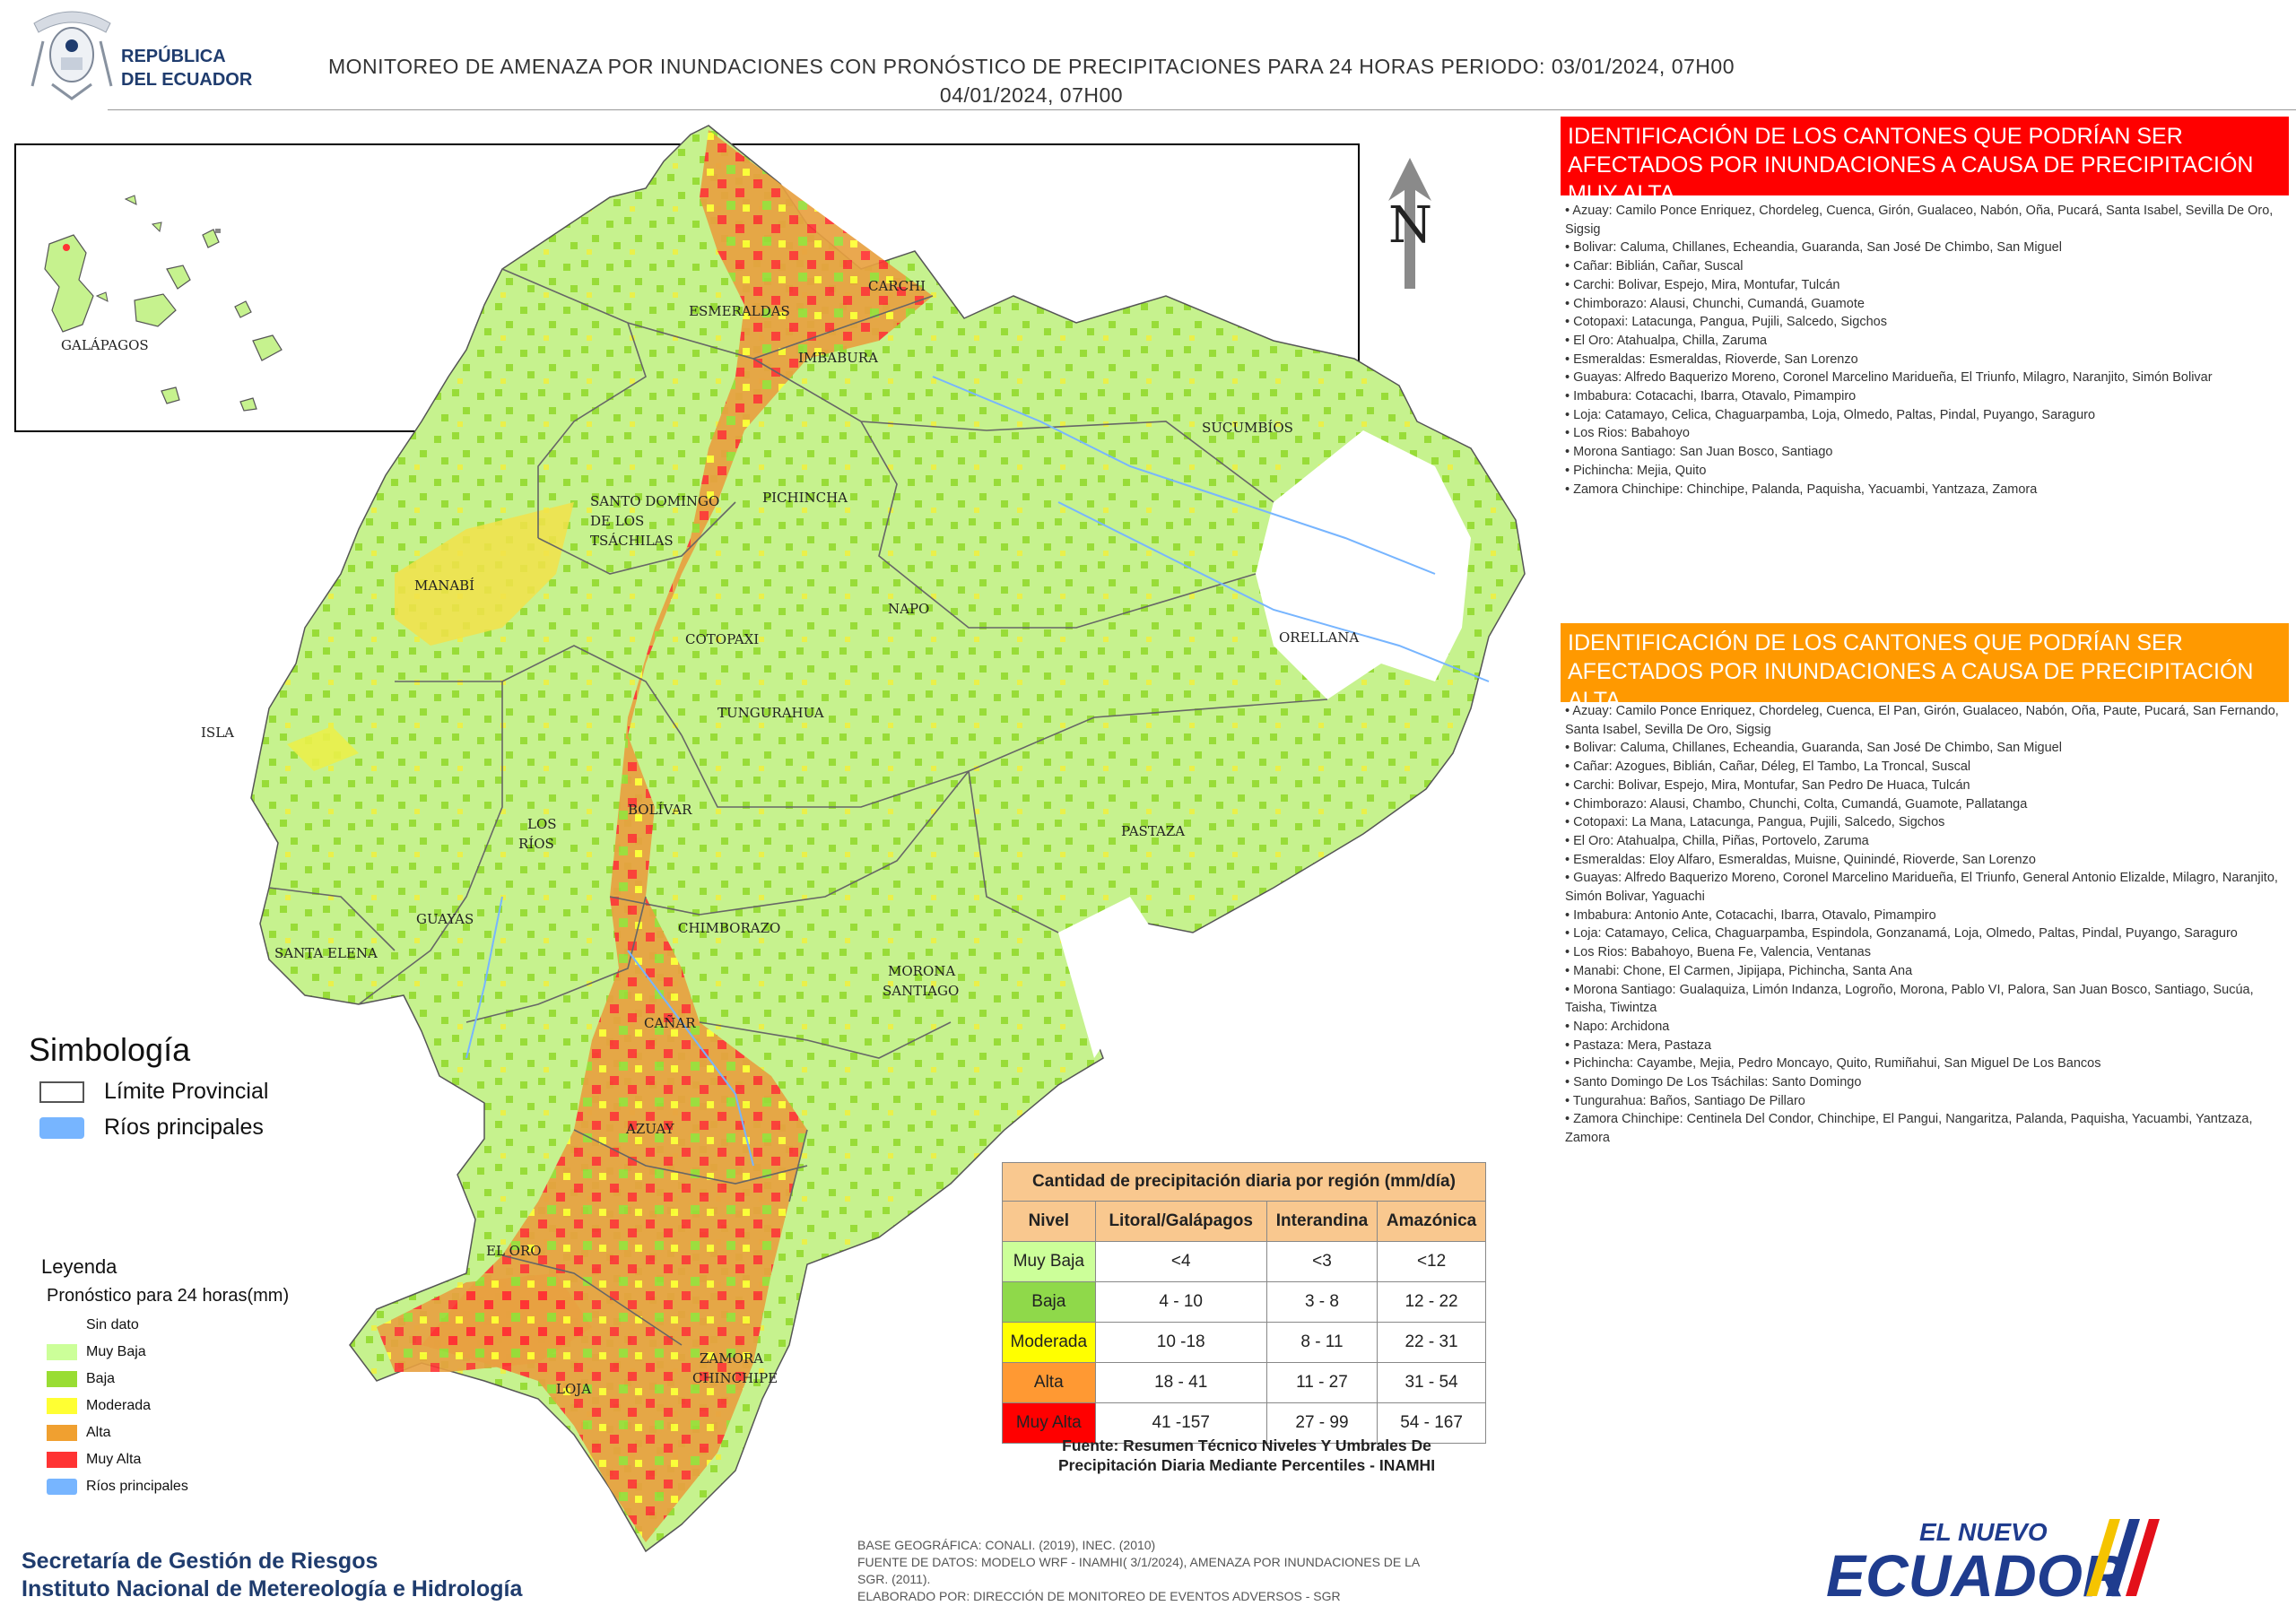  What do you see at coordinates (61, 1127) in the screenshot?
I see `rios-swatch` at bounding box center [61, 1127].